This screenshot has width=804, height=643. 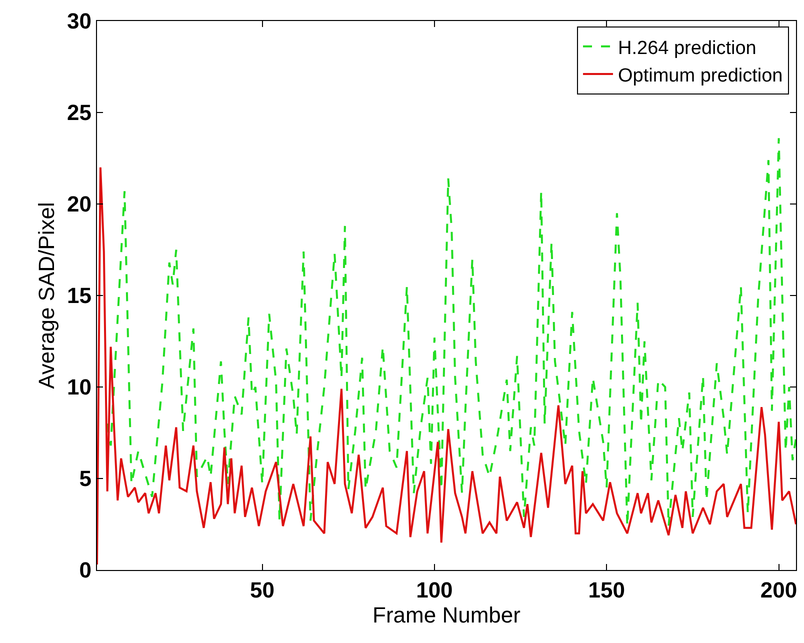 I want to click on x-tick-label: 50, so click(x=262, y=590).